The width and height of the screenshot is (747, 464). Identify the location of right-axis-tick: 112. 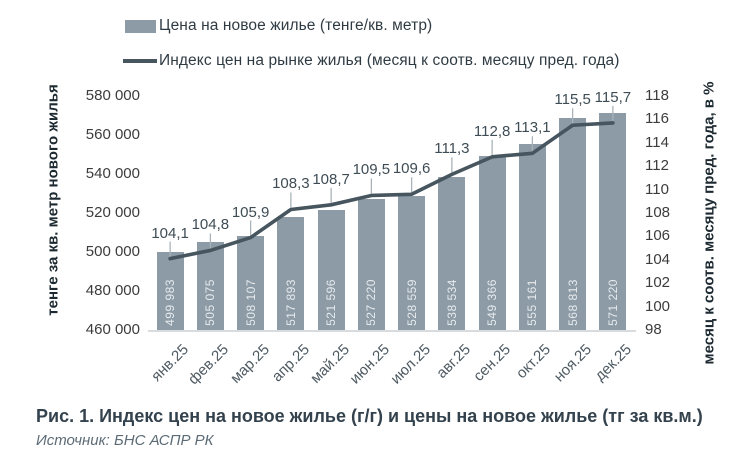
(657, 166).